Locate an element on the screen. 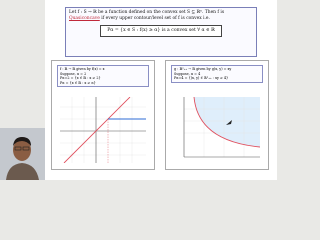 The width and height of the screenshot is (320, 240). line: Pα = {x ∈ ℝ : x ≥ α} is located at coordinates (78, 82).